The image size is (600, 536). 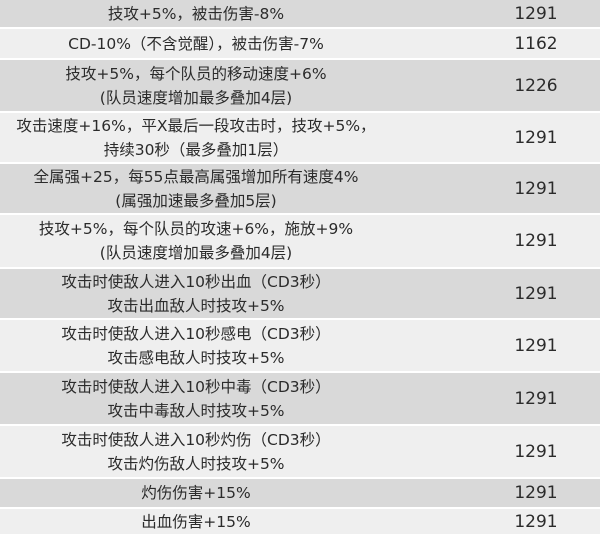 I want to click on effect-description: 技攻+5%，每个队员的移动速度+6% (队员速度增加最多叠加4层), so click(x=196, y=86).